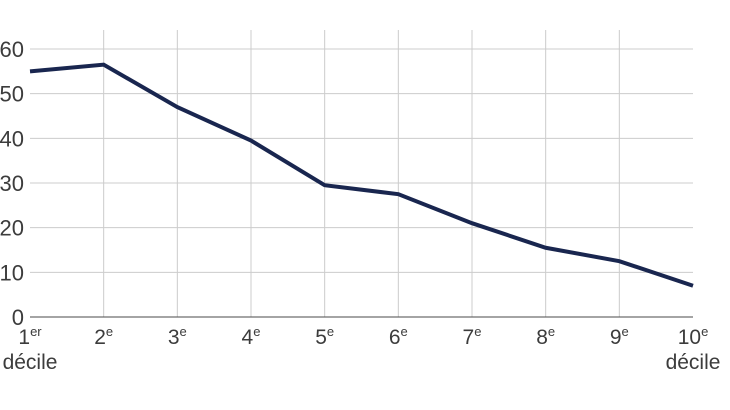 The width and height of the screenshot is (730, 410). Describe the element at coordinates (324, 336) in the screenshot. I see `x-tick-label: 5e` at that location.